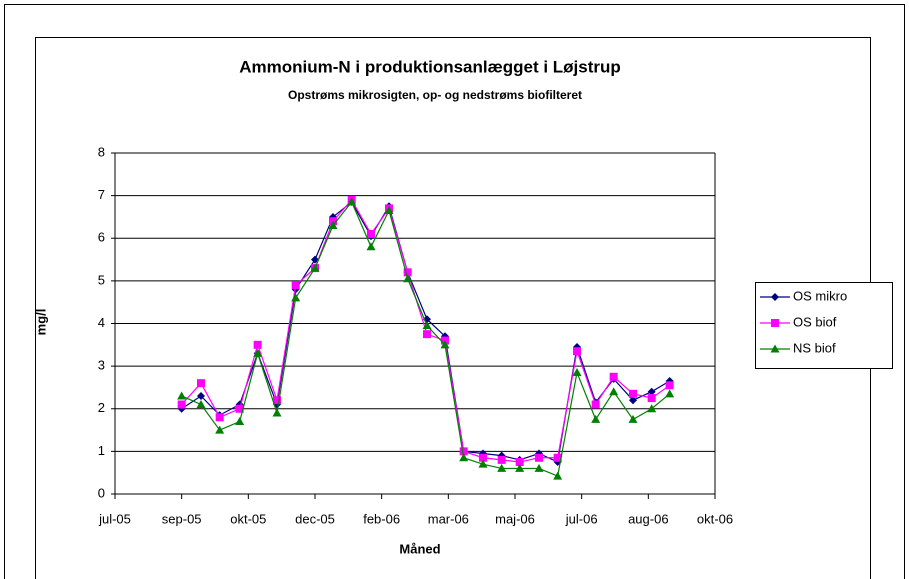 Image resolution: width=909 pixels, height=579 pixels. What do you see at coordinates (101, 237) in the screenshot?
I see `y-tick-label: 6` at bounding box center [101, 237].